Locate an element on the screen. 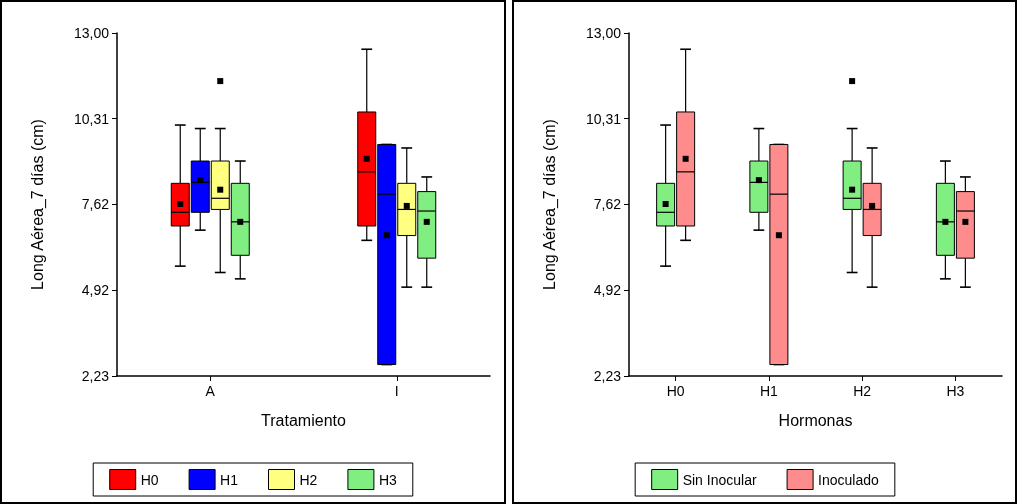 This screenshot has height=504, width=1017. legend-label: H1 is located at coordinates (229, 479).